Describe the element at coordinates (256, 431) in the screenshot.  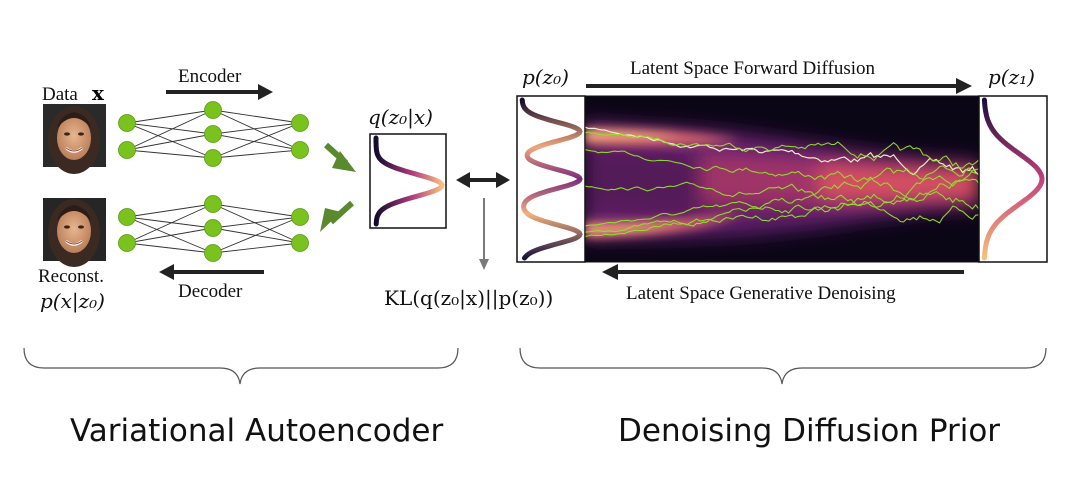
I see `vae-section-title: Variational Autoencoder` at that location.